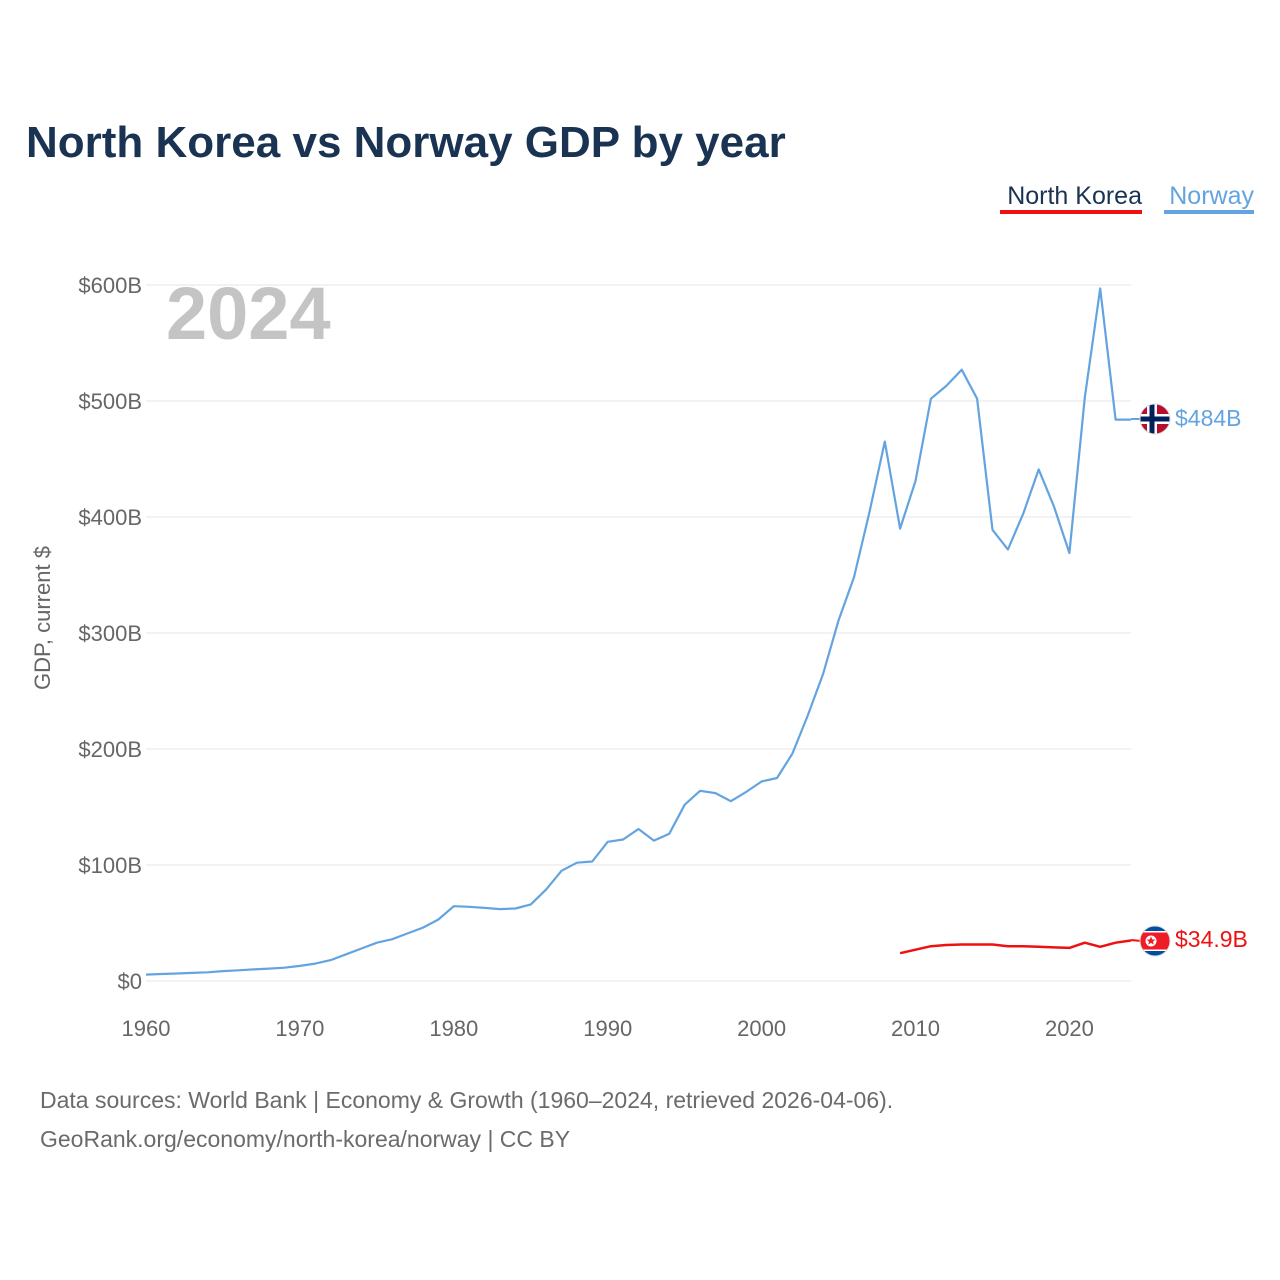 The height and width of the screenshot is (1280, 1280). What do you see at coordinates (299, 1028) in the screenshot?
I see `x-tick-label: 1970` at bounding box center [299, 1028].